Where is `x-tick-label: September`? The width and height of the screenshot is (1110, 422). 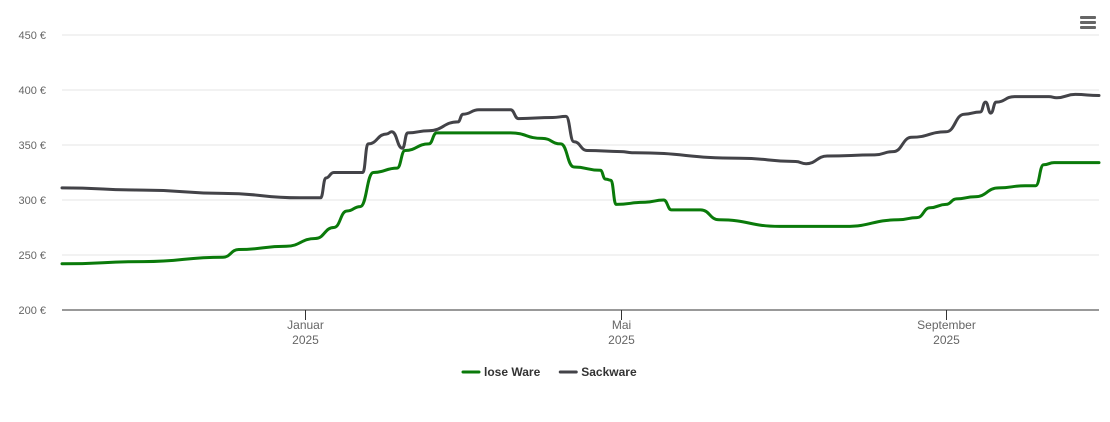 x-tick-label: September is located at coordinates (946, 325).